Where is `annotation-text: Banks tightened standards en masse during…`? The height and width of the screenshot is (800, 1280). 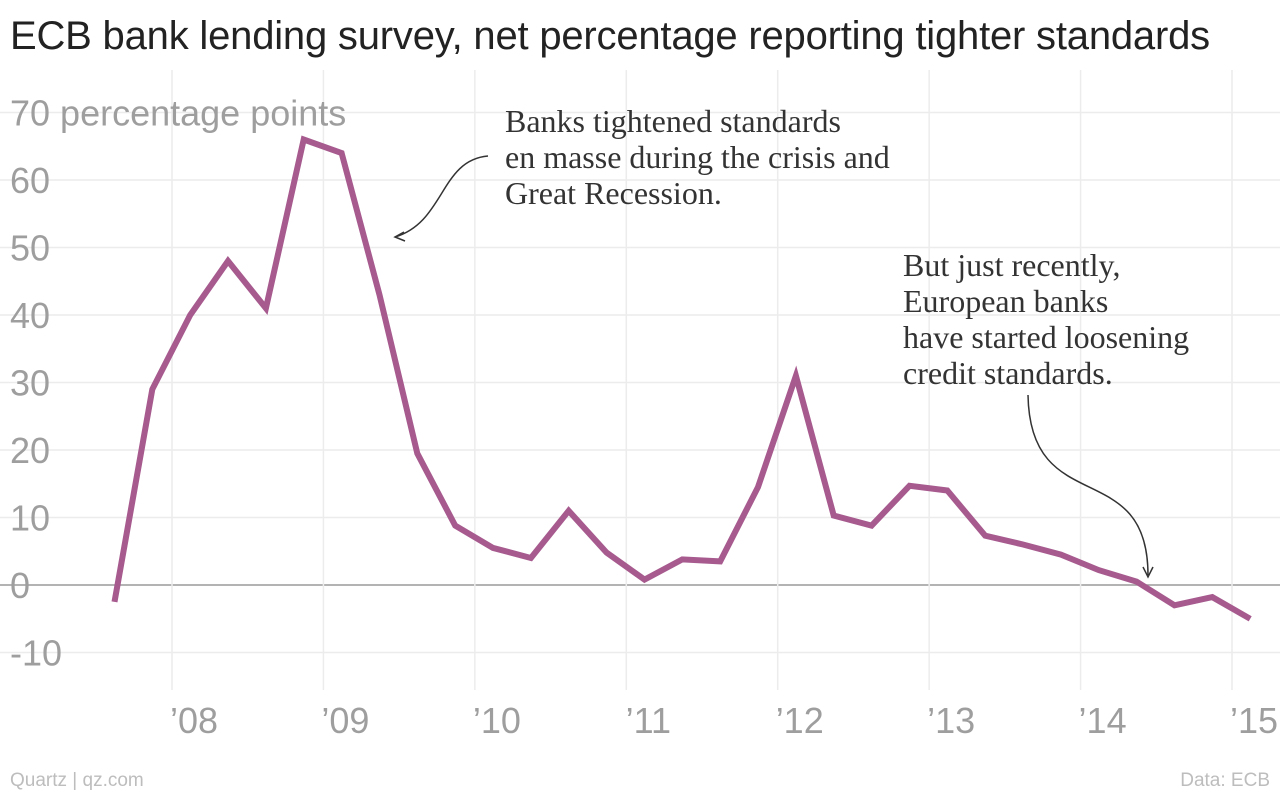 annotation-text: Banks tightened standards en masse during… is located at coordinates (697, 157).